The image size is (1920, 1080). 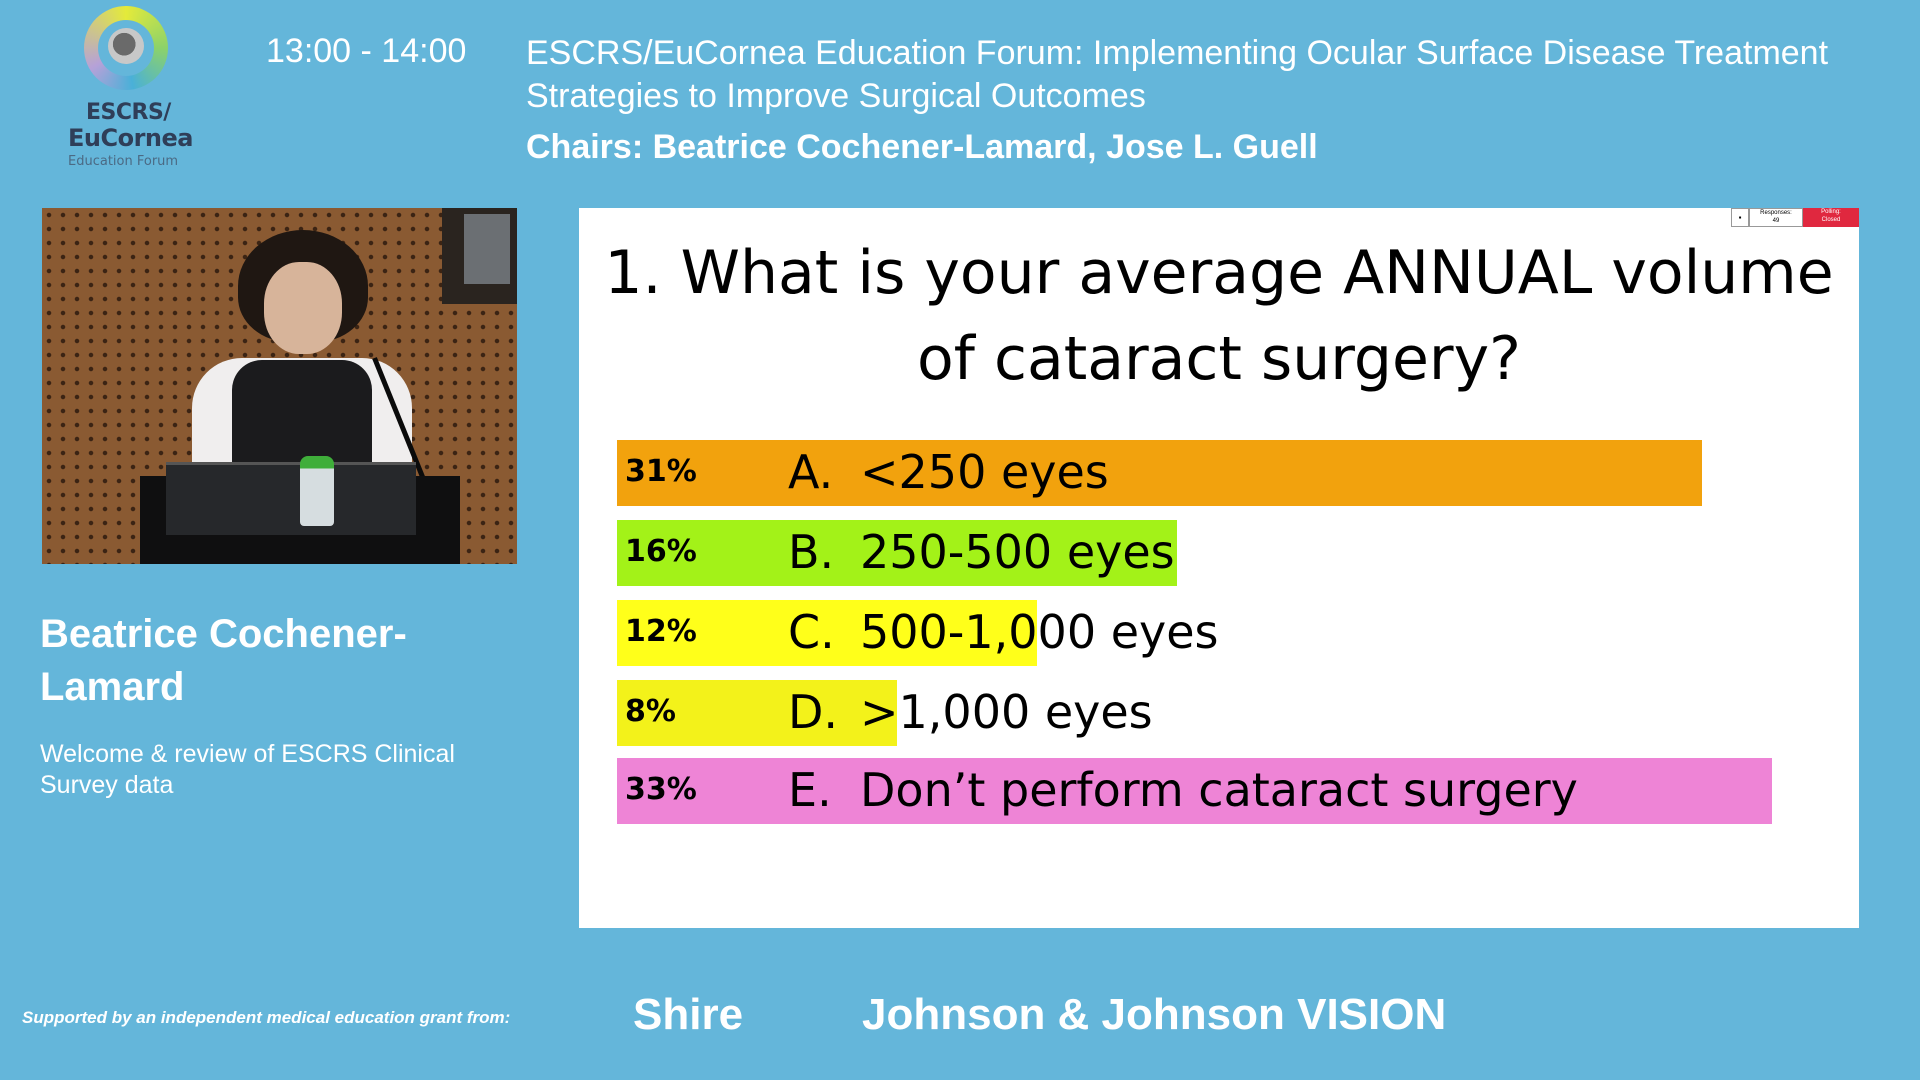 I want to click on logo-text-line2: EuCornea, so click(x=130, y=138).